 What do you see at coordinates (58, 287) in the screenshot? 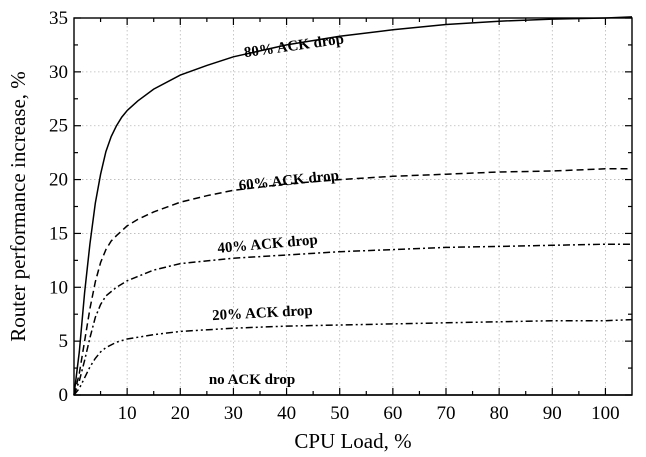
I see `y-tick-label: 10` at bounding box center [58, 287].